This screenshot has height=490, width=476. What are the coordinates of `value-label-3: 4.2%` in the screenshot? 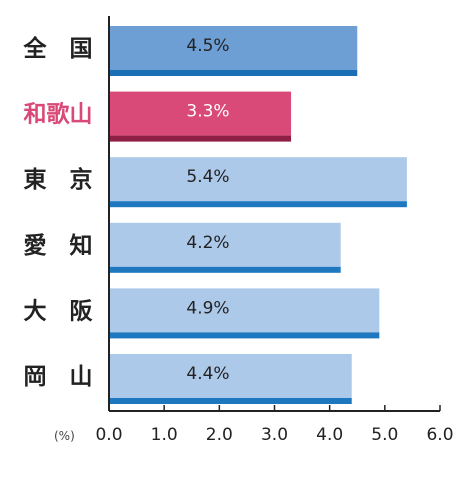 It's located at (207, 243).